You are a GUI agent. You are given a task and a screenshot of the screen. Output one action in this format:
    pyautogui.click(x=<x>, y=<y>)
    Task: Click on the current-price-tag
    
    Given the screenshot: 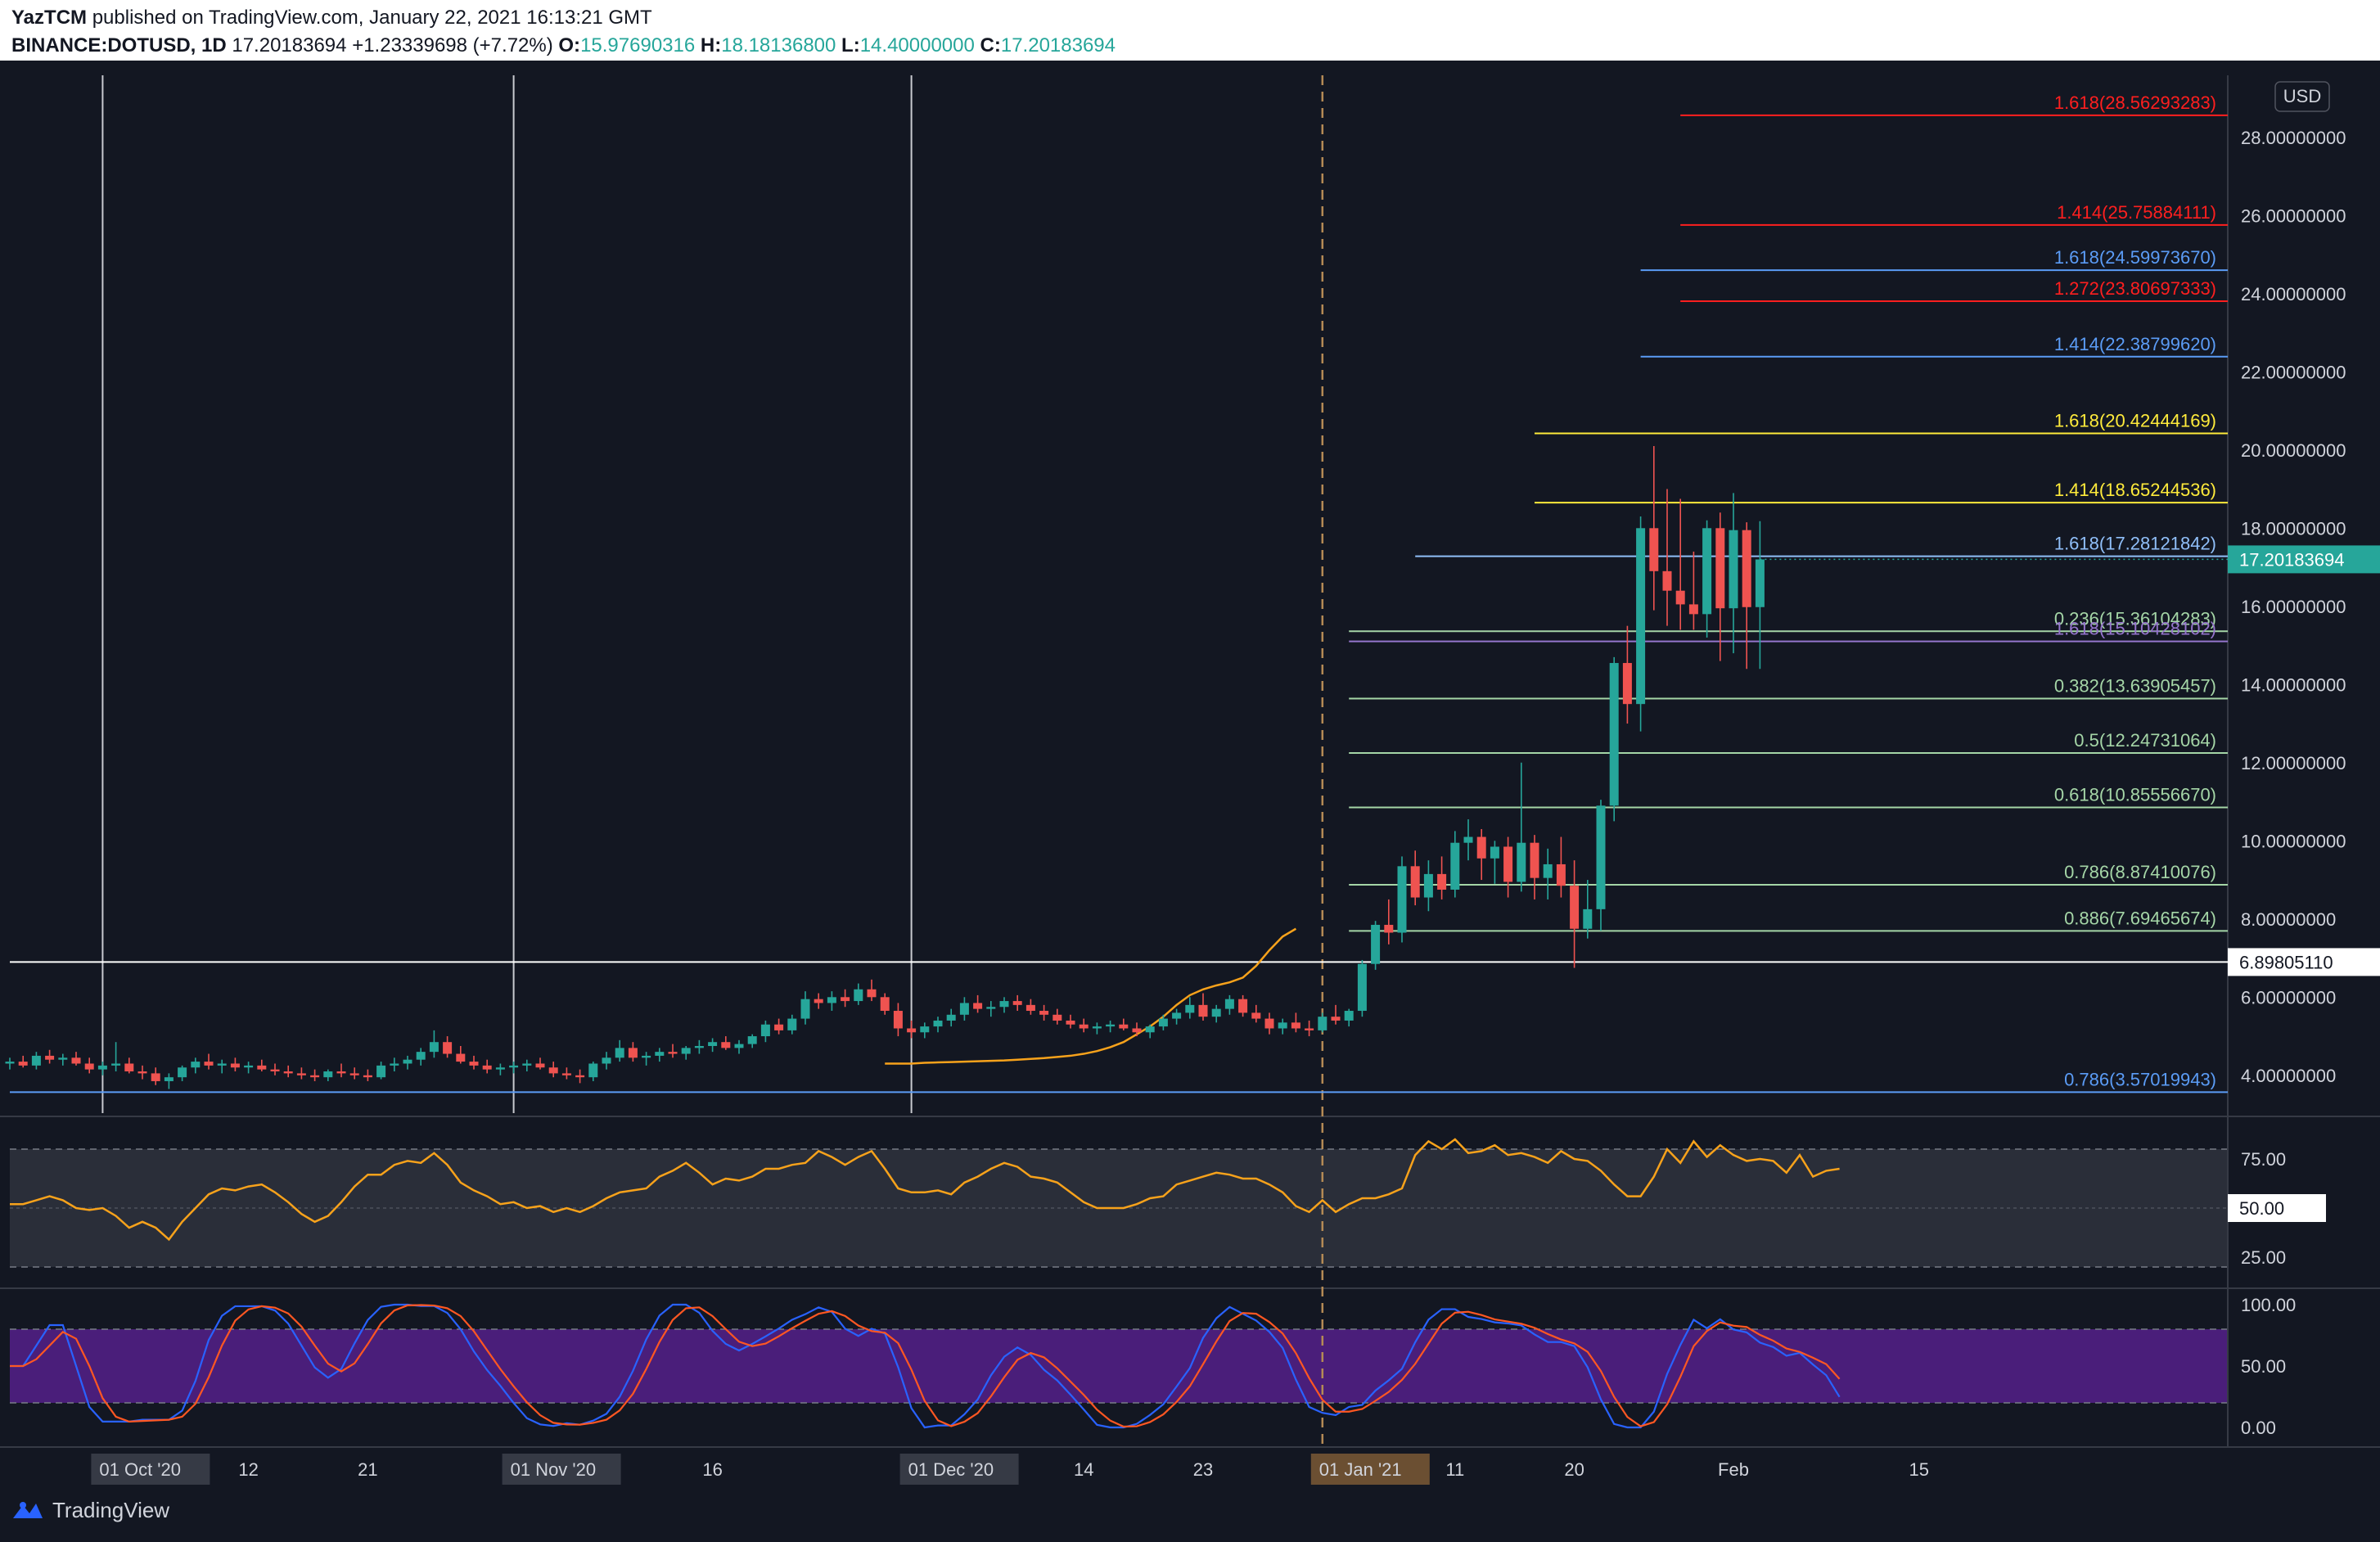 What is the action you would take?
    pyautogui.click(x=2304, y=560)
    